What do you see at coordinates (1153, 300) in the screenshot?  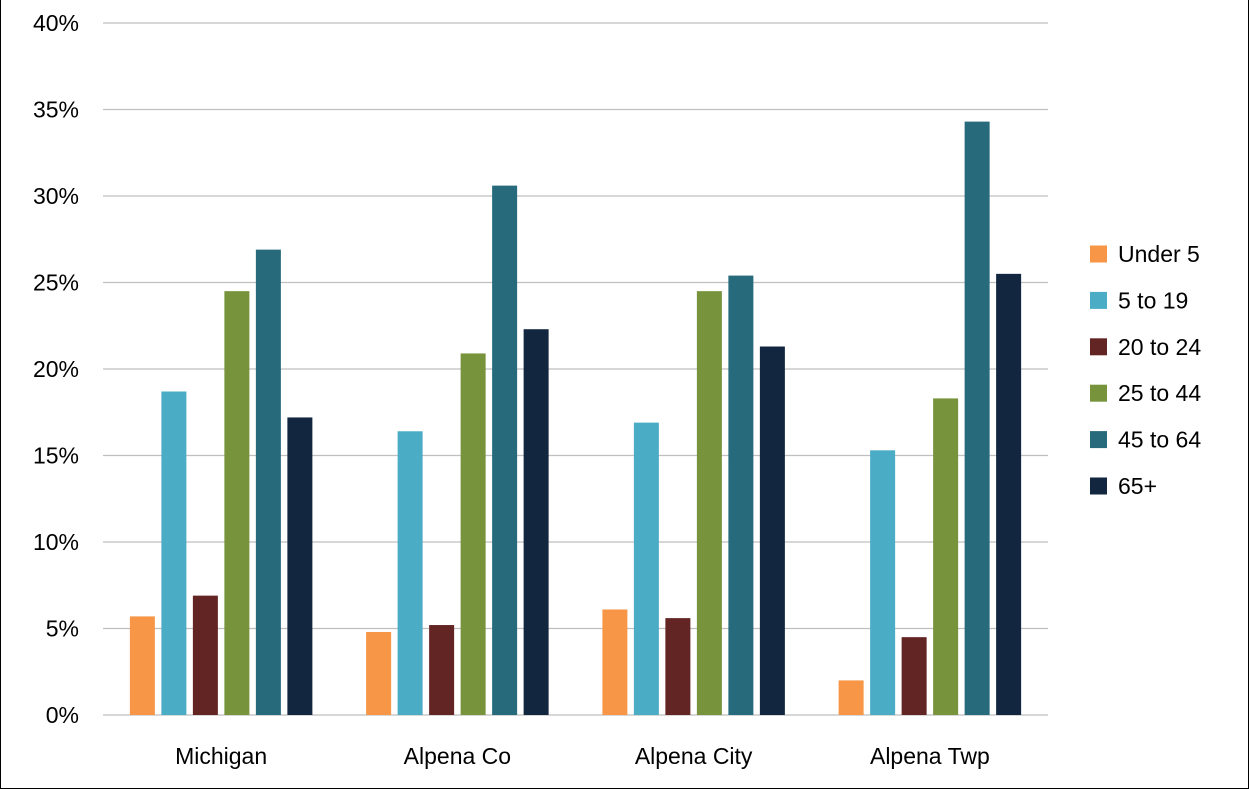 I see `legend-label: 5 to 19` at bounding box center [1153, 300].